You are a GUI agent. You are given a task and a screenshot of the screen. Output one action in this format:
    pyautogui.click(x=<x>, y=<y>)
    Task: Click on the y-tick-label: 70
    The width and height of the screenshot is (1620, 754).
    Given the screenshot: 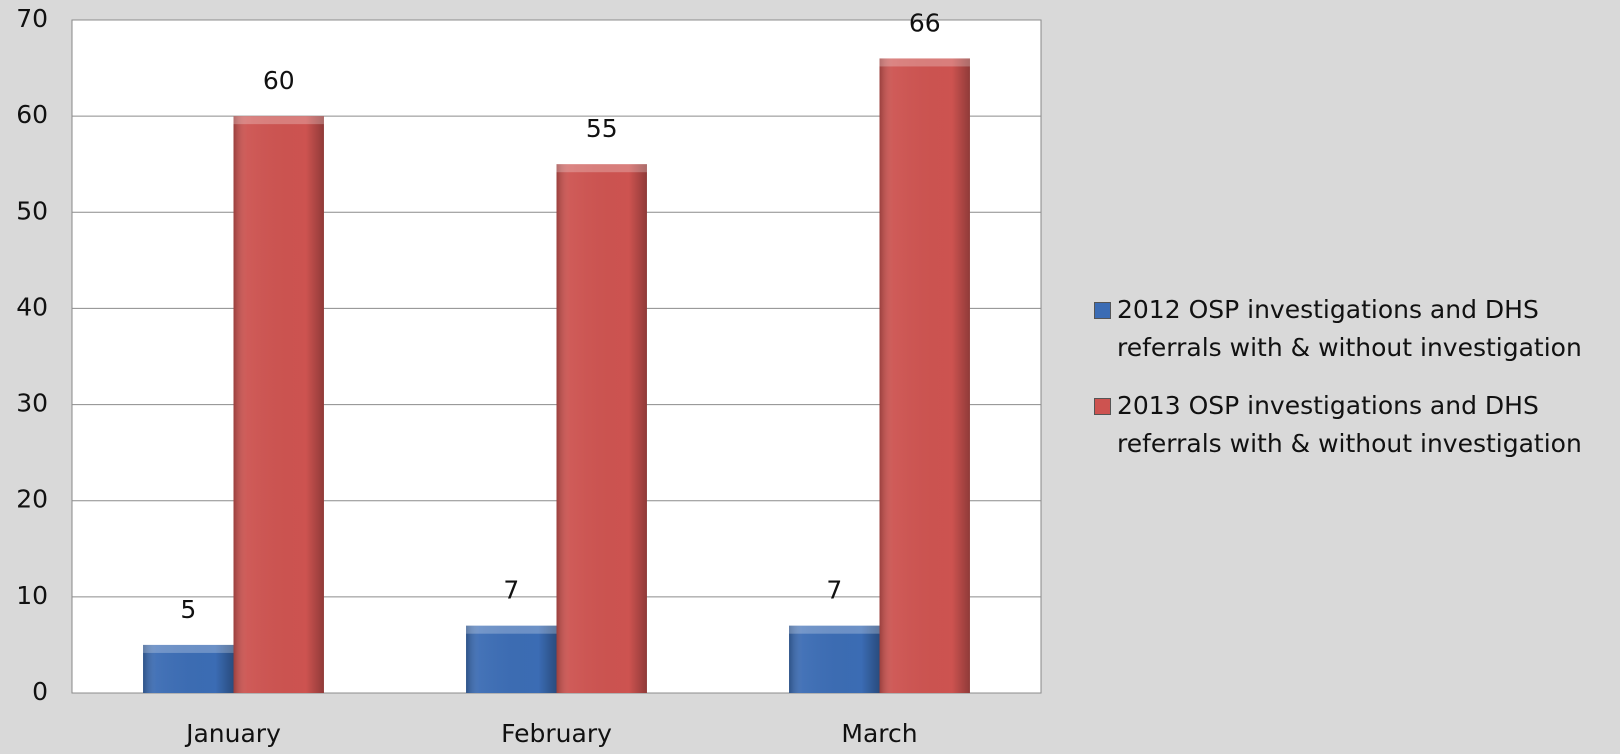 What is the action you would take?
    pyautogui.click(x=32, y=18)
    